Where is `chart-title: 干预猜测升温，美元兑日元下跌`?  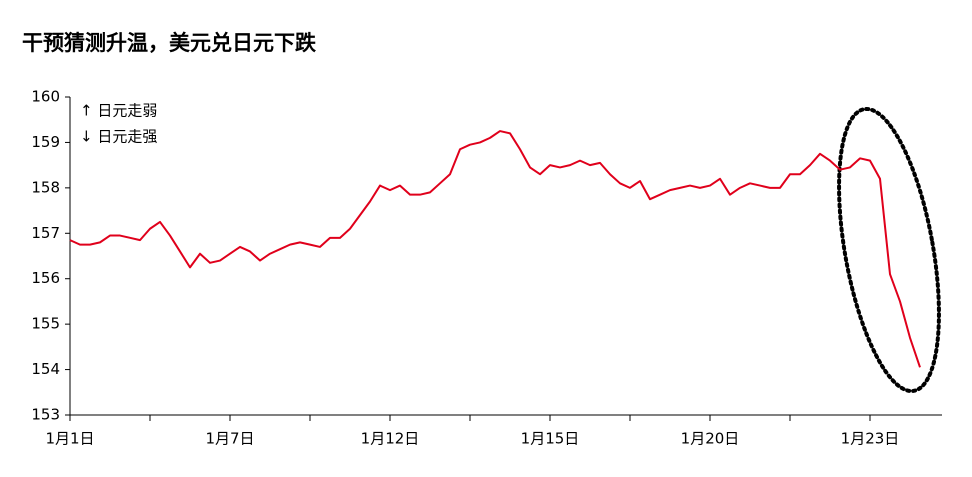 chart-title: 干预猜测升温，美元兑日元下跌 is located at coordinates (169, 43).